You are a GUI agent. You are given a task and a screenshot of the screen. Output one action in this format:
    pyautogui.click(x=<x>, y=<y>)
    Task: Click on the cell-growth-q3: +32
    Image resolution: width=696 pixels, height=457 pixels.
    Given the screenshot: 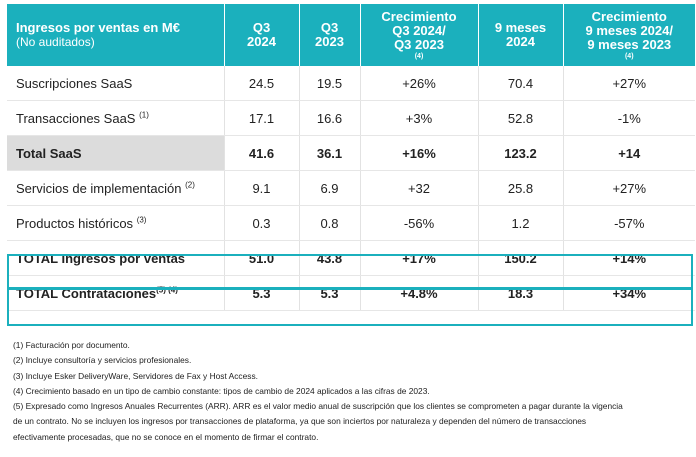 What is the action you would take?
    pyautogui.click(x=419, y=188)
    